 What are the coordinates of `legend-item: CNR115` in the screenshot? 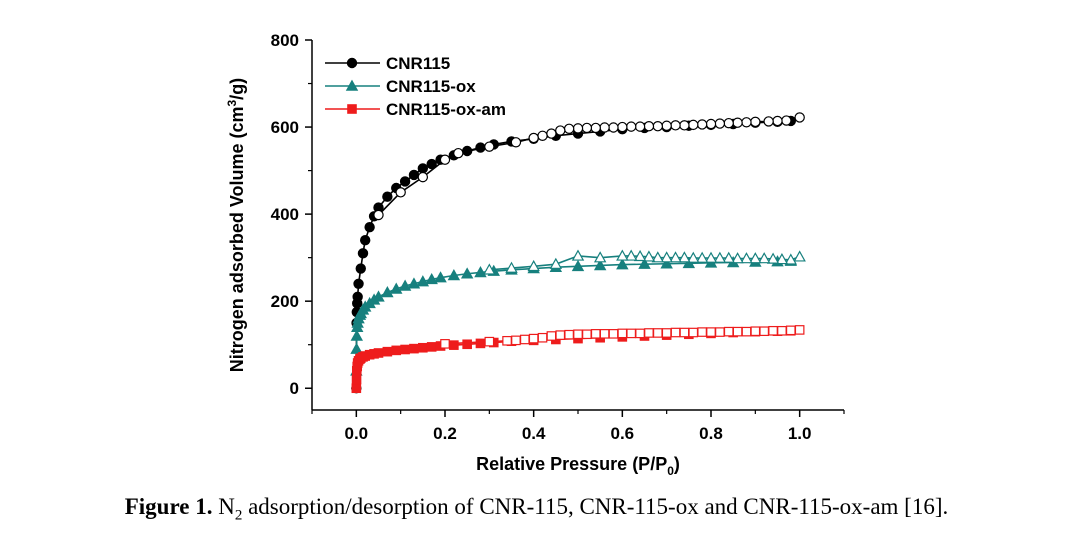 It's located at (387, 63).